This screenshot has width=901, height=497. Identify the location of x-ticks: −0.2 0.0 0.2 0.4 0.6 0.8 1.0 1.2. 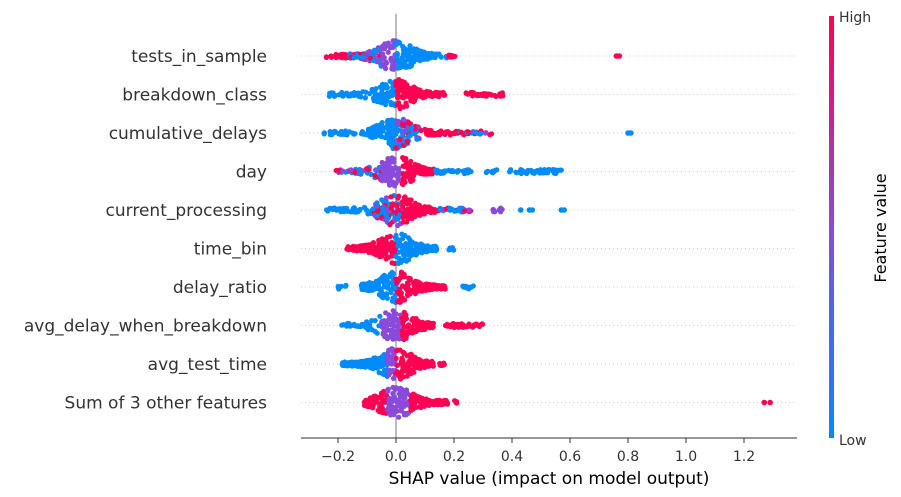
(538, 451).